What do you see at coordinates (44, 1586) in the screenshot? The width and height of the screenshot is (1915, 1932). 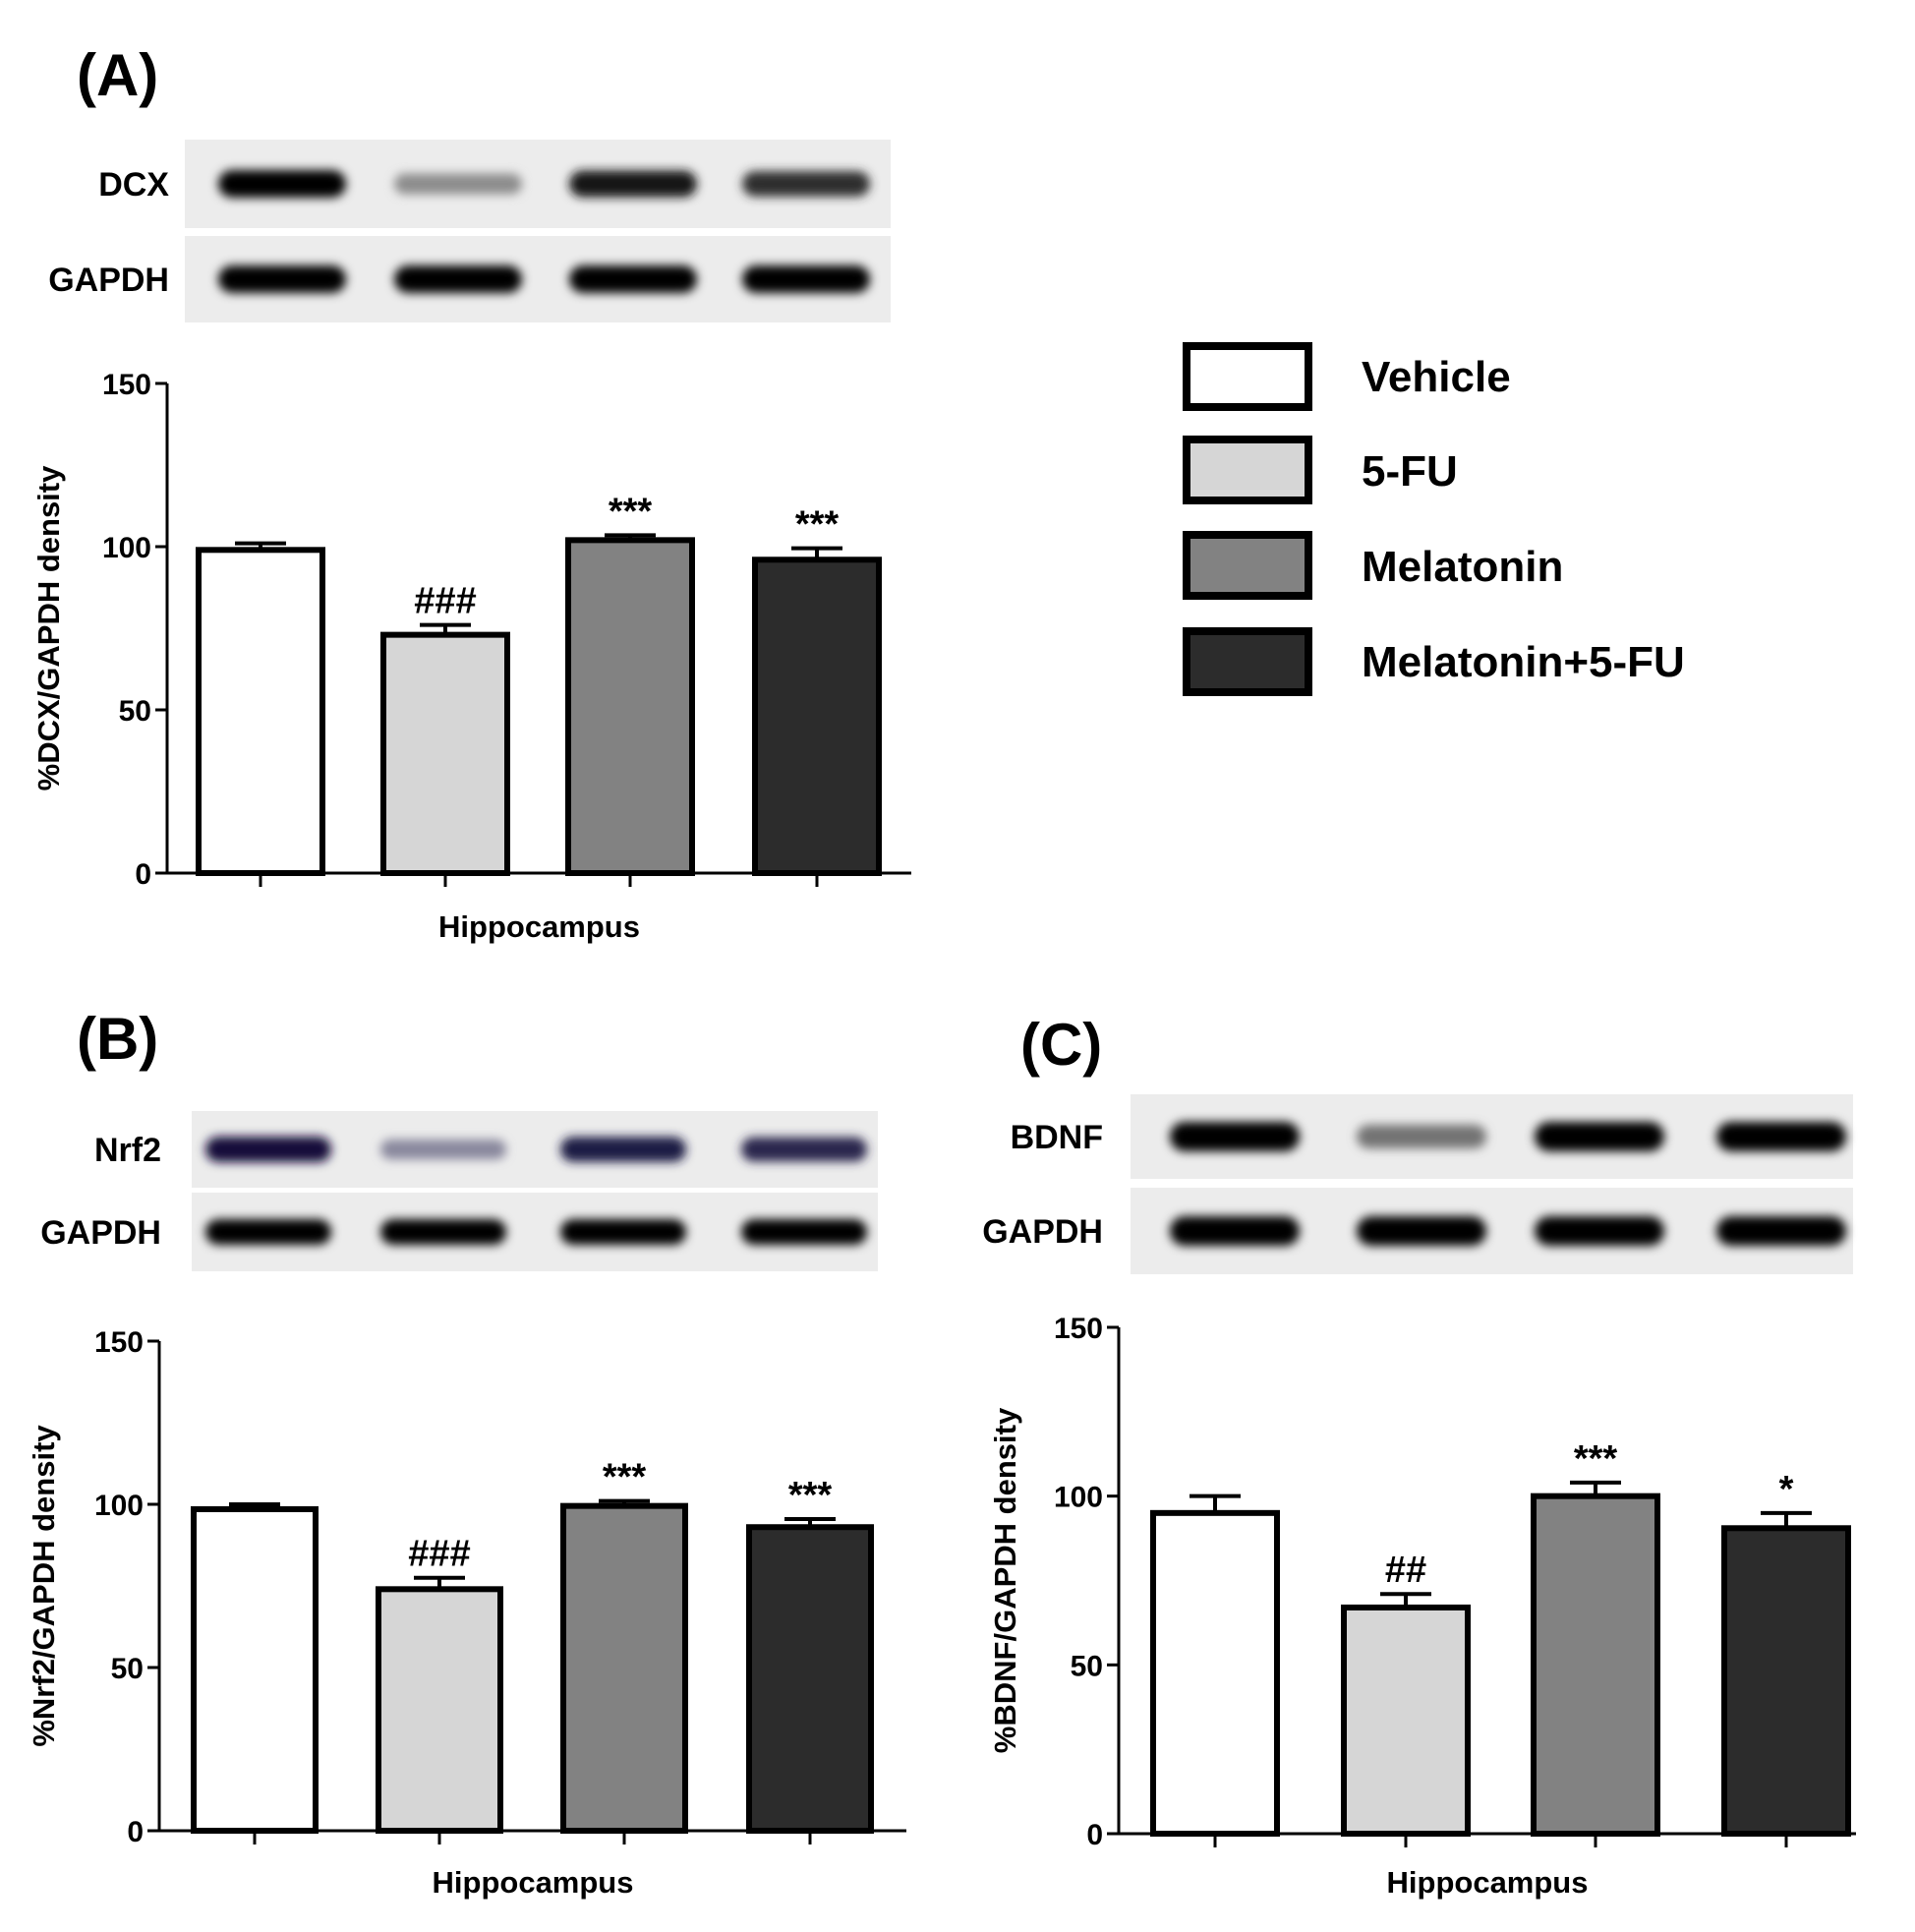 I see `y-axis-title: %Nrf2/GAPDH density` at bounding box center [44, 1586].